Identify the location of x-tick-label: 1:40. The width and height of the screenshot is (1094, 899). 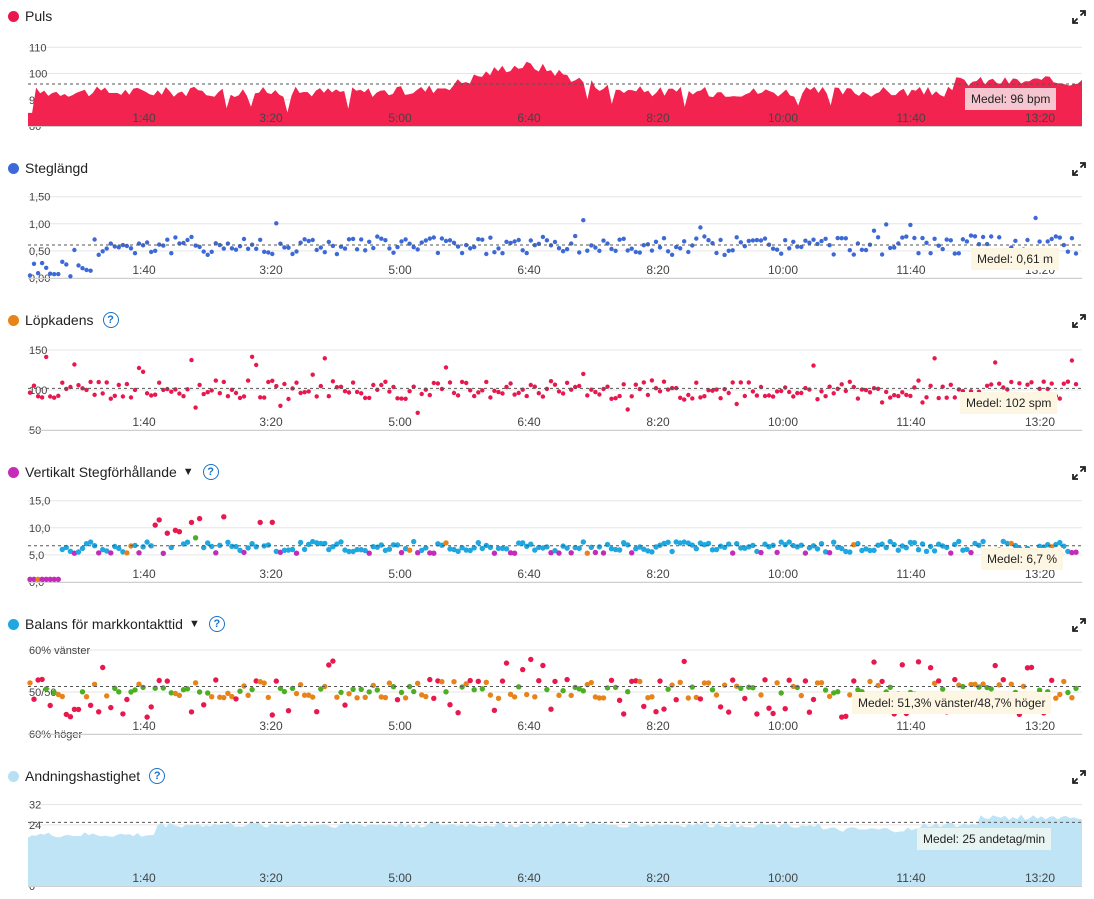
(144, 270).